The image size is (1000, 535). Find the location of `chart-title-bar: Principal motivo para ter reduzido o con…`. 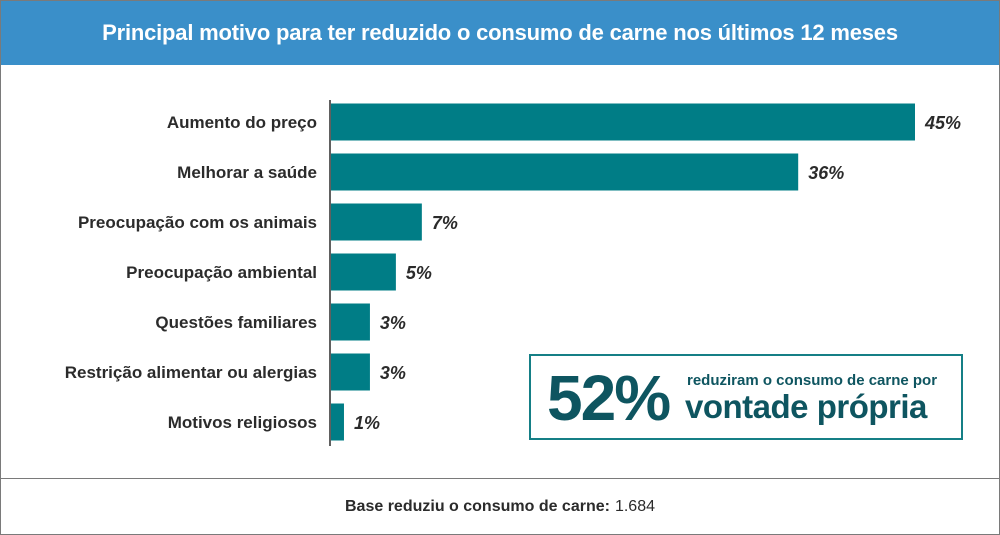

chart-title-bar: Principal motivo para ter reduzido o con… is located at coordinates (500, 33).